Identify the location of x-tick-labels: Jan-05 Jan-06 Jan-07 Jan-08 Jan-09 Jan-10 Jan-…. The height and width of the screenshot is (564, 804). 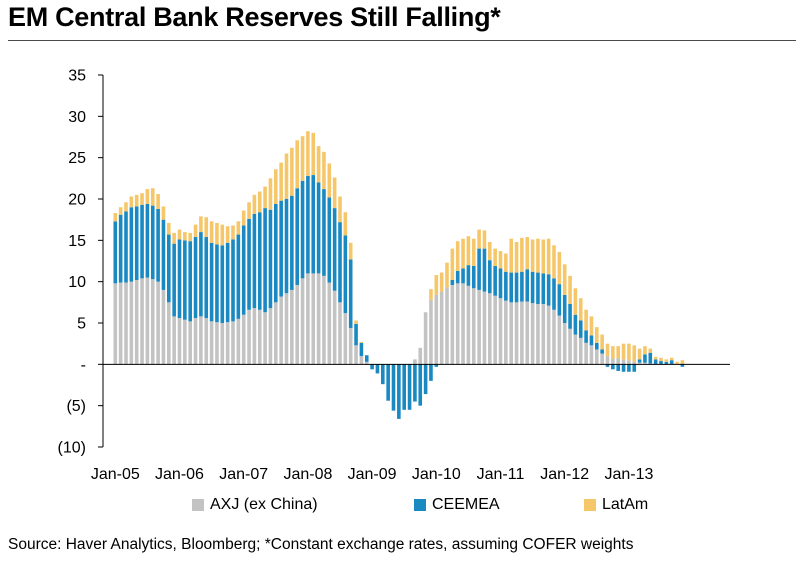
(372, 474).